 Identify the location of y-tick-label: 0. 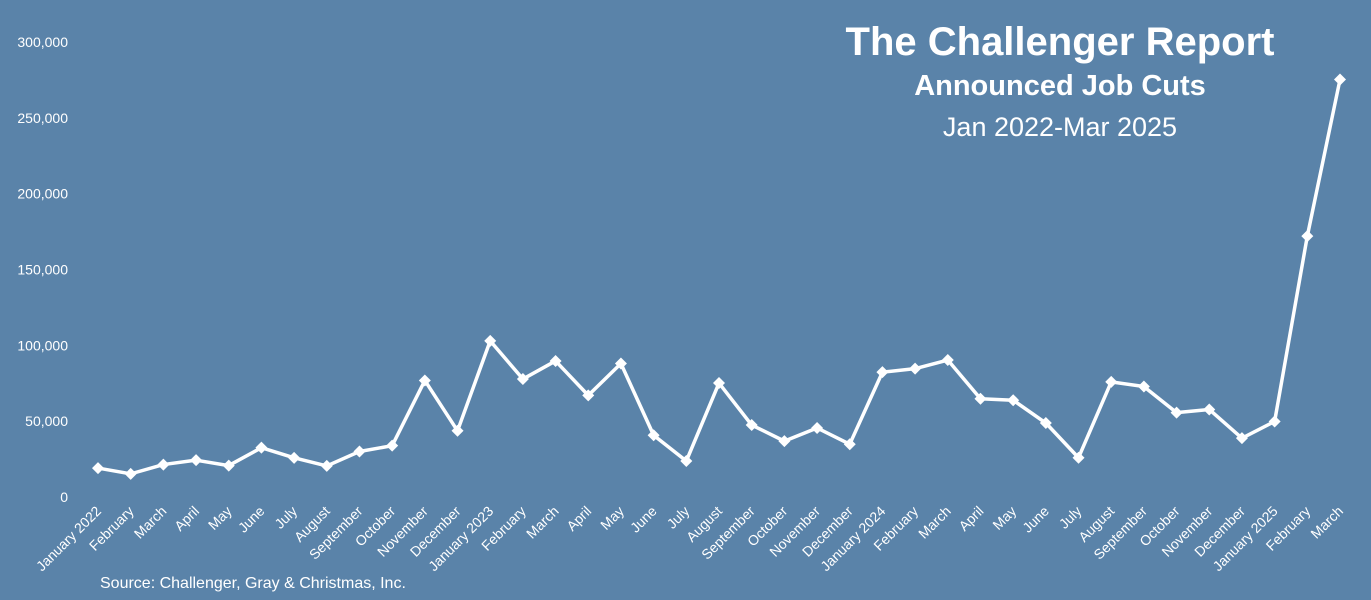
(64, 497).